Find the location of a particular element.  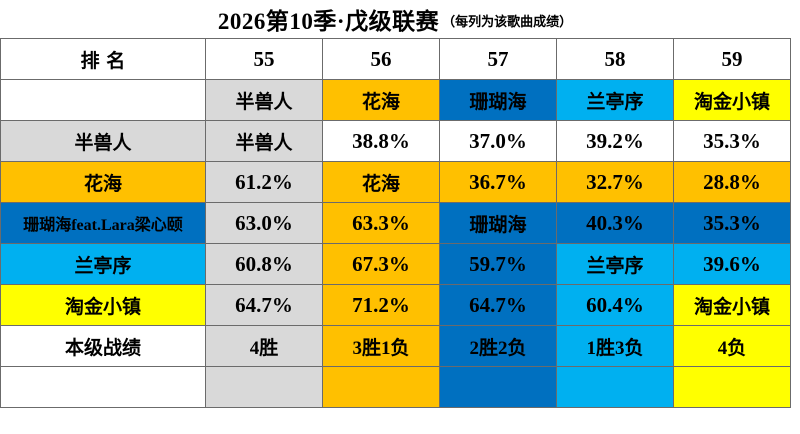

row-taojinxiaozhen-cell-4: 60.4% is located at coordinates (615, 305).